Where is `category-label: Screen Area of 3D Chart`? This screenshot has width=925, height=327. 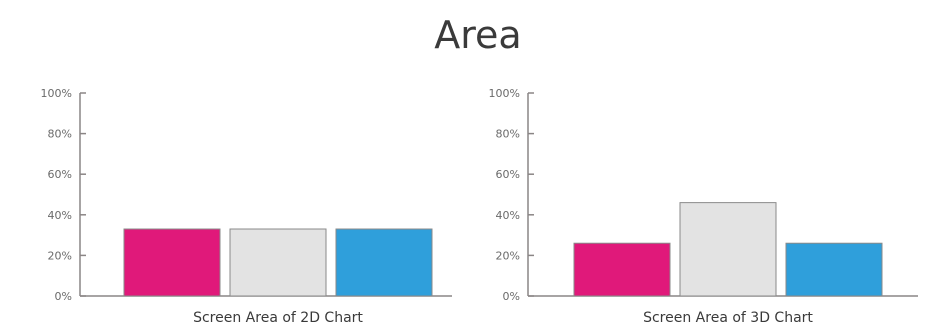 category-label: Screen Area of 3D Chart is located at coordinates (728, 318).